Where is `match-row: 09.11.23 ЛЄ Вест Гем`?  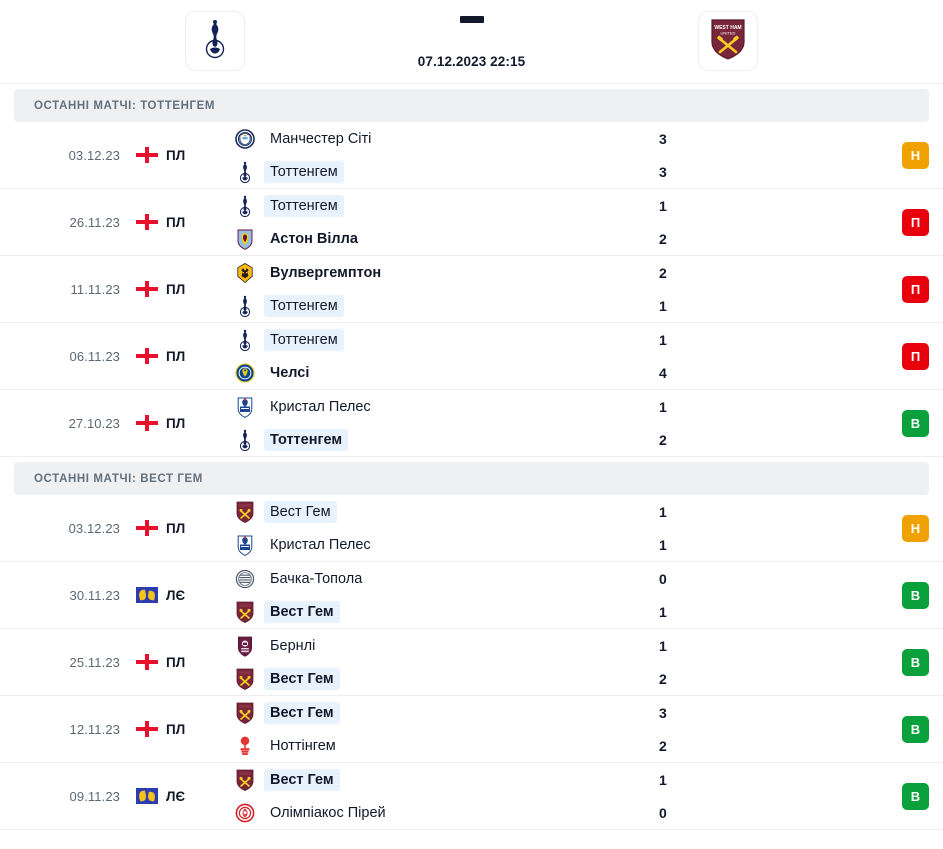 match-row: 09.11.23 ЛЄ Вест Гем is located at coordinates (471, 796).